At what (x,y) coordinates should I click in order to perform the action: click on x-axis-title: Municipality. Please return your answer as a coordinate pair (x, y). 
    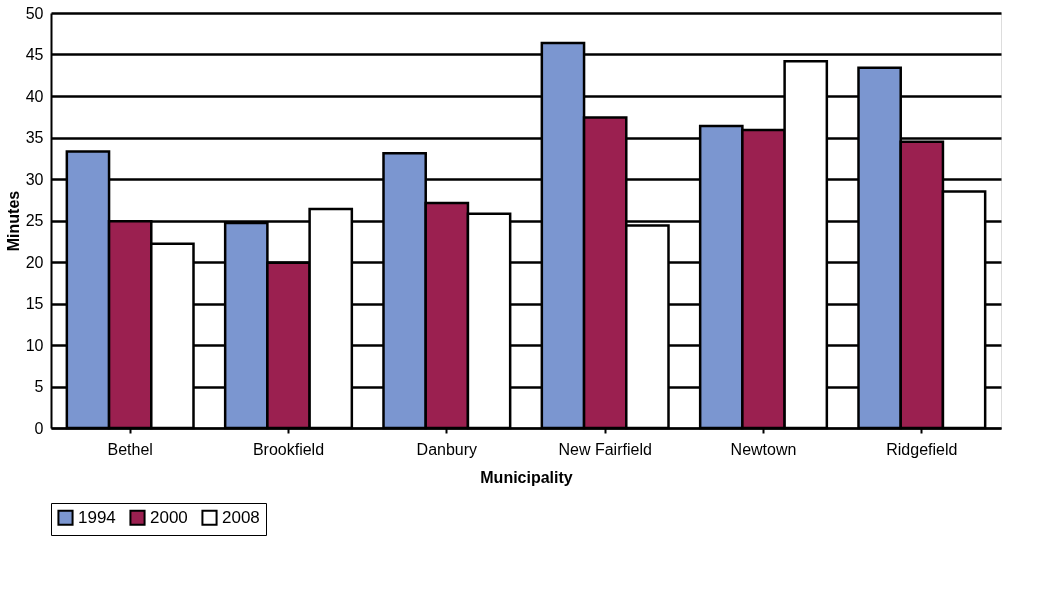
    Looking at the image, I should click on (526, 477).